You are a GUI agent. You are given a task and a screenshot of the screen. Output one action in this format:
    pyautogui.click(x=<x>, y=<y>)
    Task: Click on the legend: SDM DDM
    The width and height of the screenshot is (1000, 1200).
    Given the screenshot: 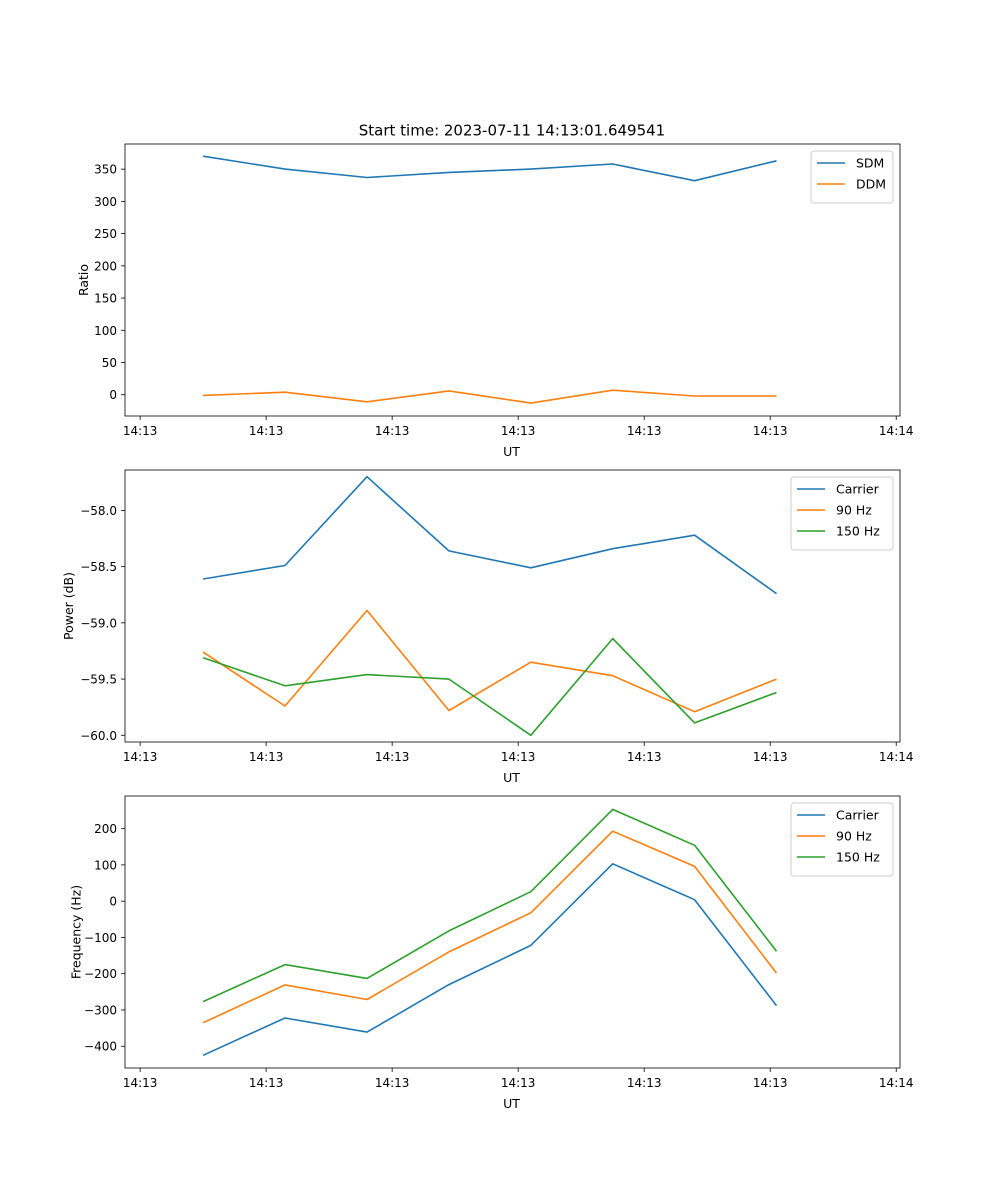 What is the action you would take?
    pyautogui.click(x=852, y=177)
    